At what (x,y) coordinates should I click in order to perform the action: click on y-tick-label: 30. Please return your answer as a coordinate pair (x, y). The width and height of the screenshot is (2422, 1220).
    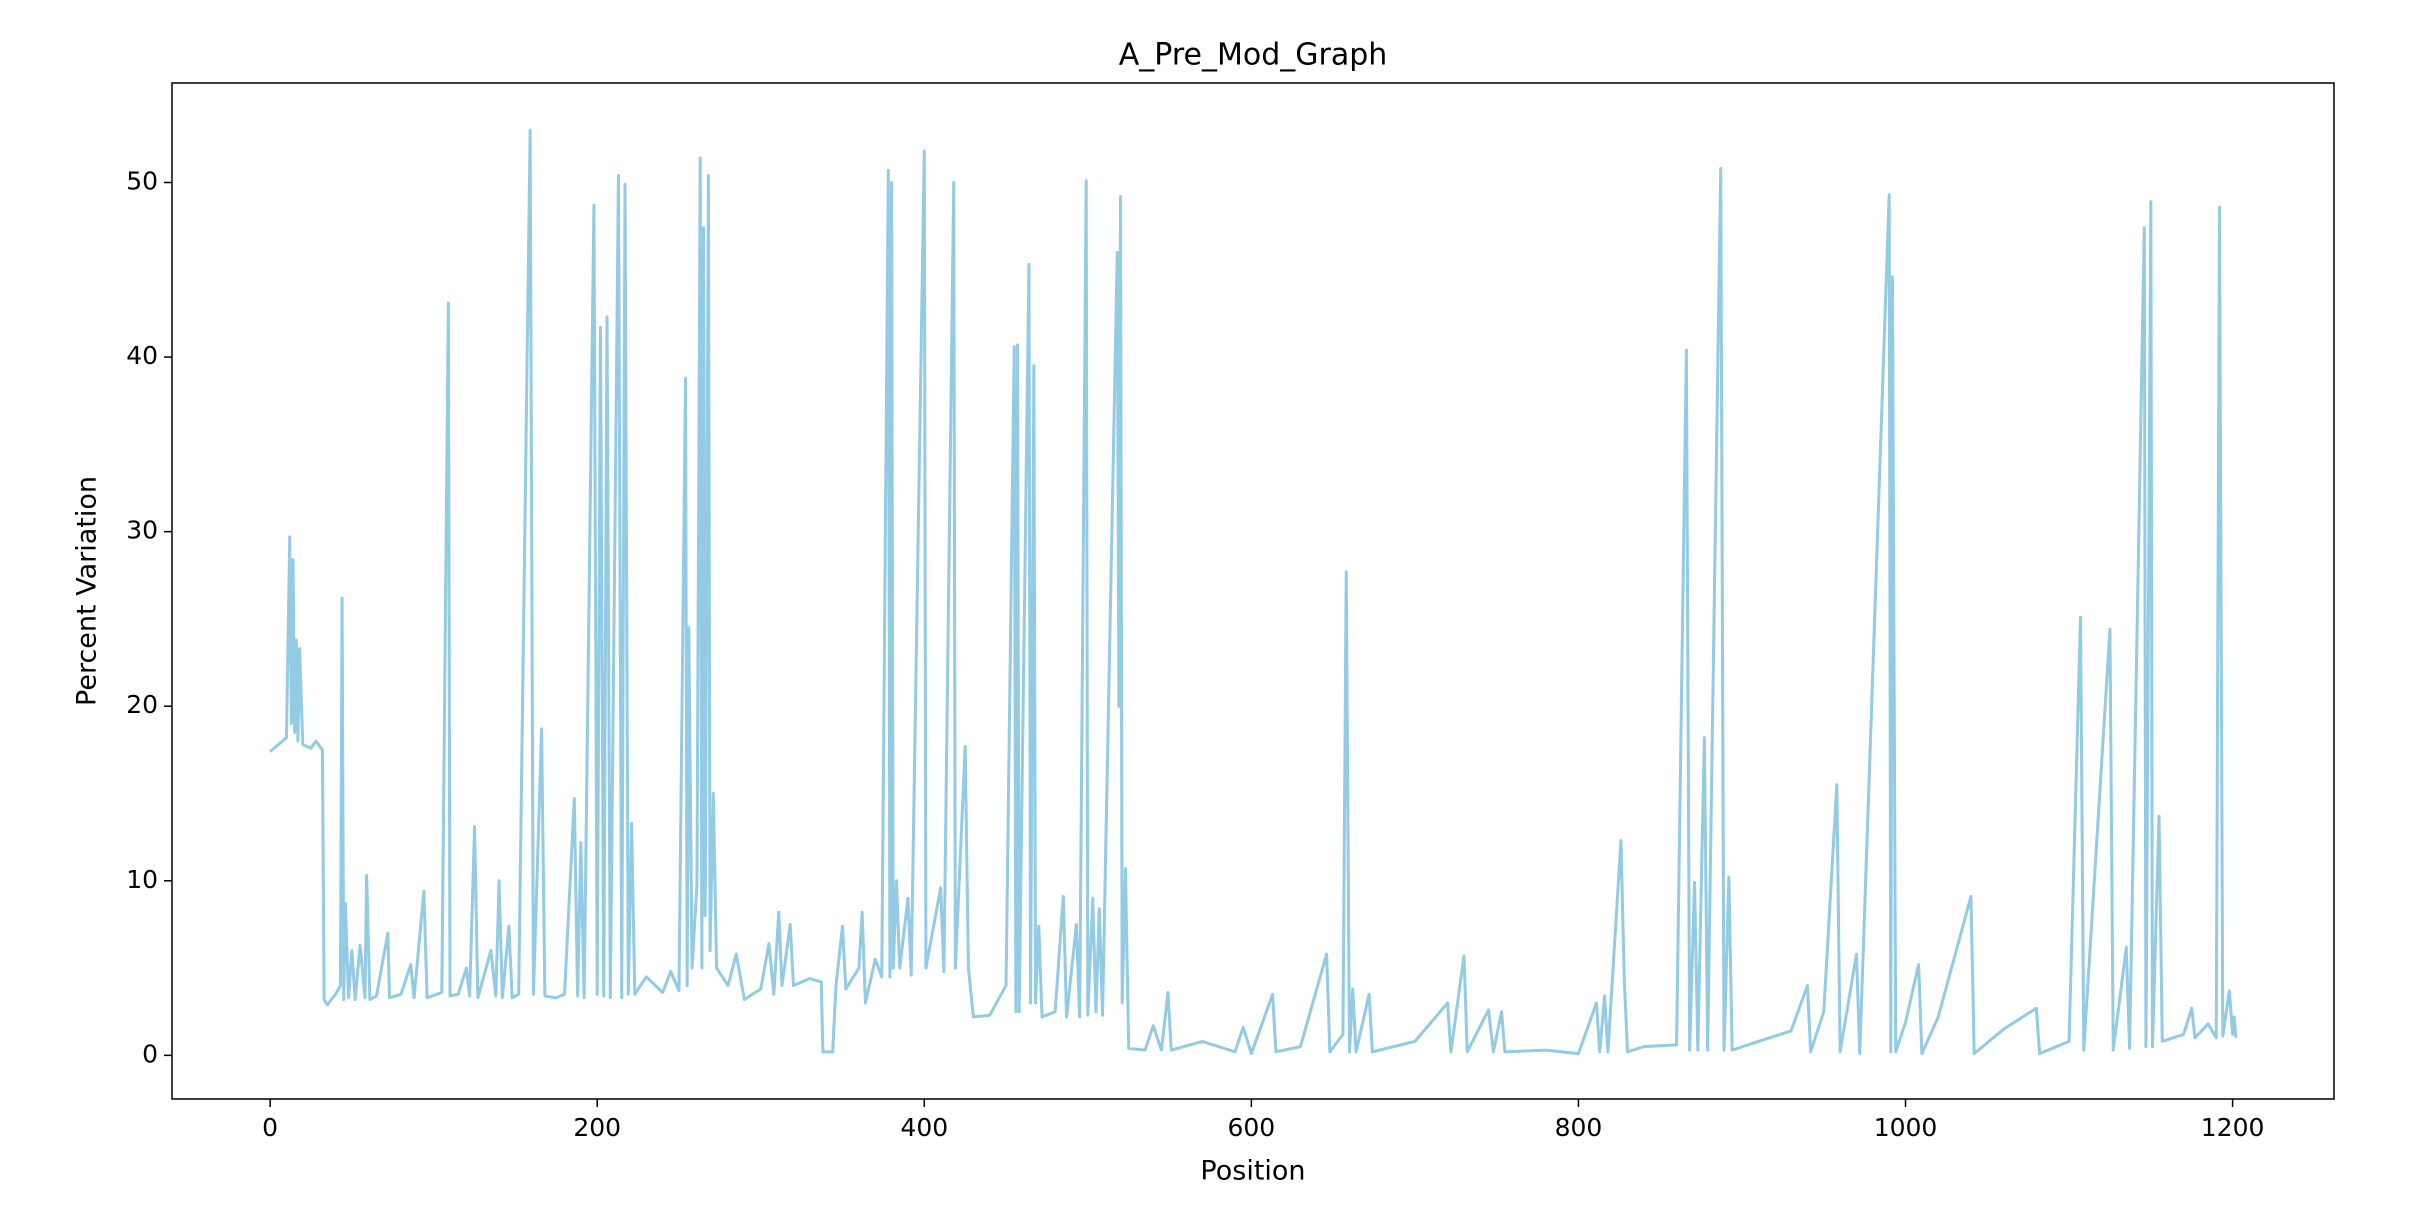
    Looking at the image, I should click on (142, 530).